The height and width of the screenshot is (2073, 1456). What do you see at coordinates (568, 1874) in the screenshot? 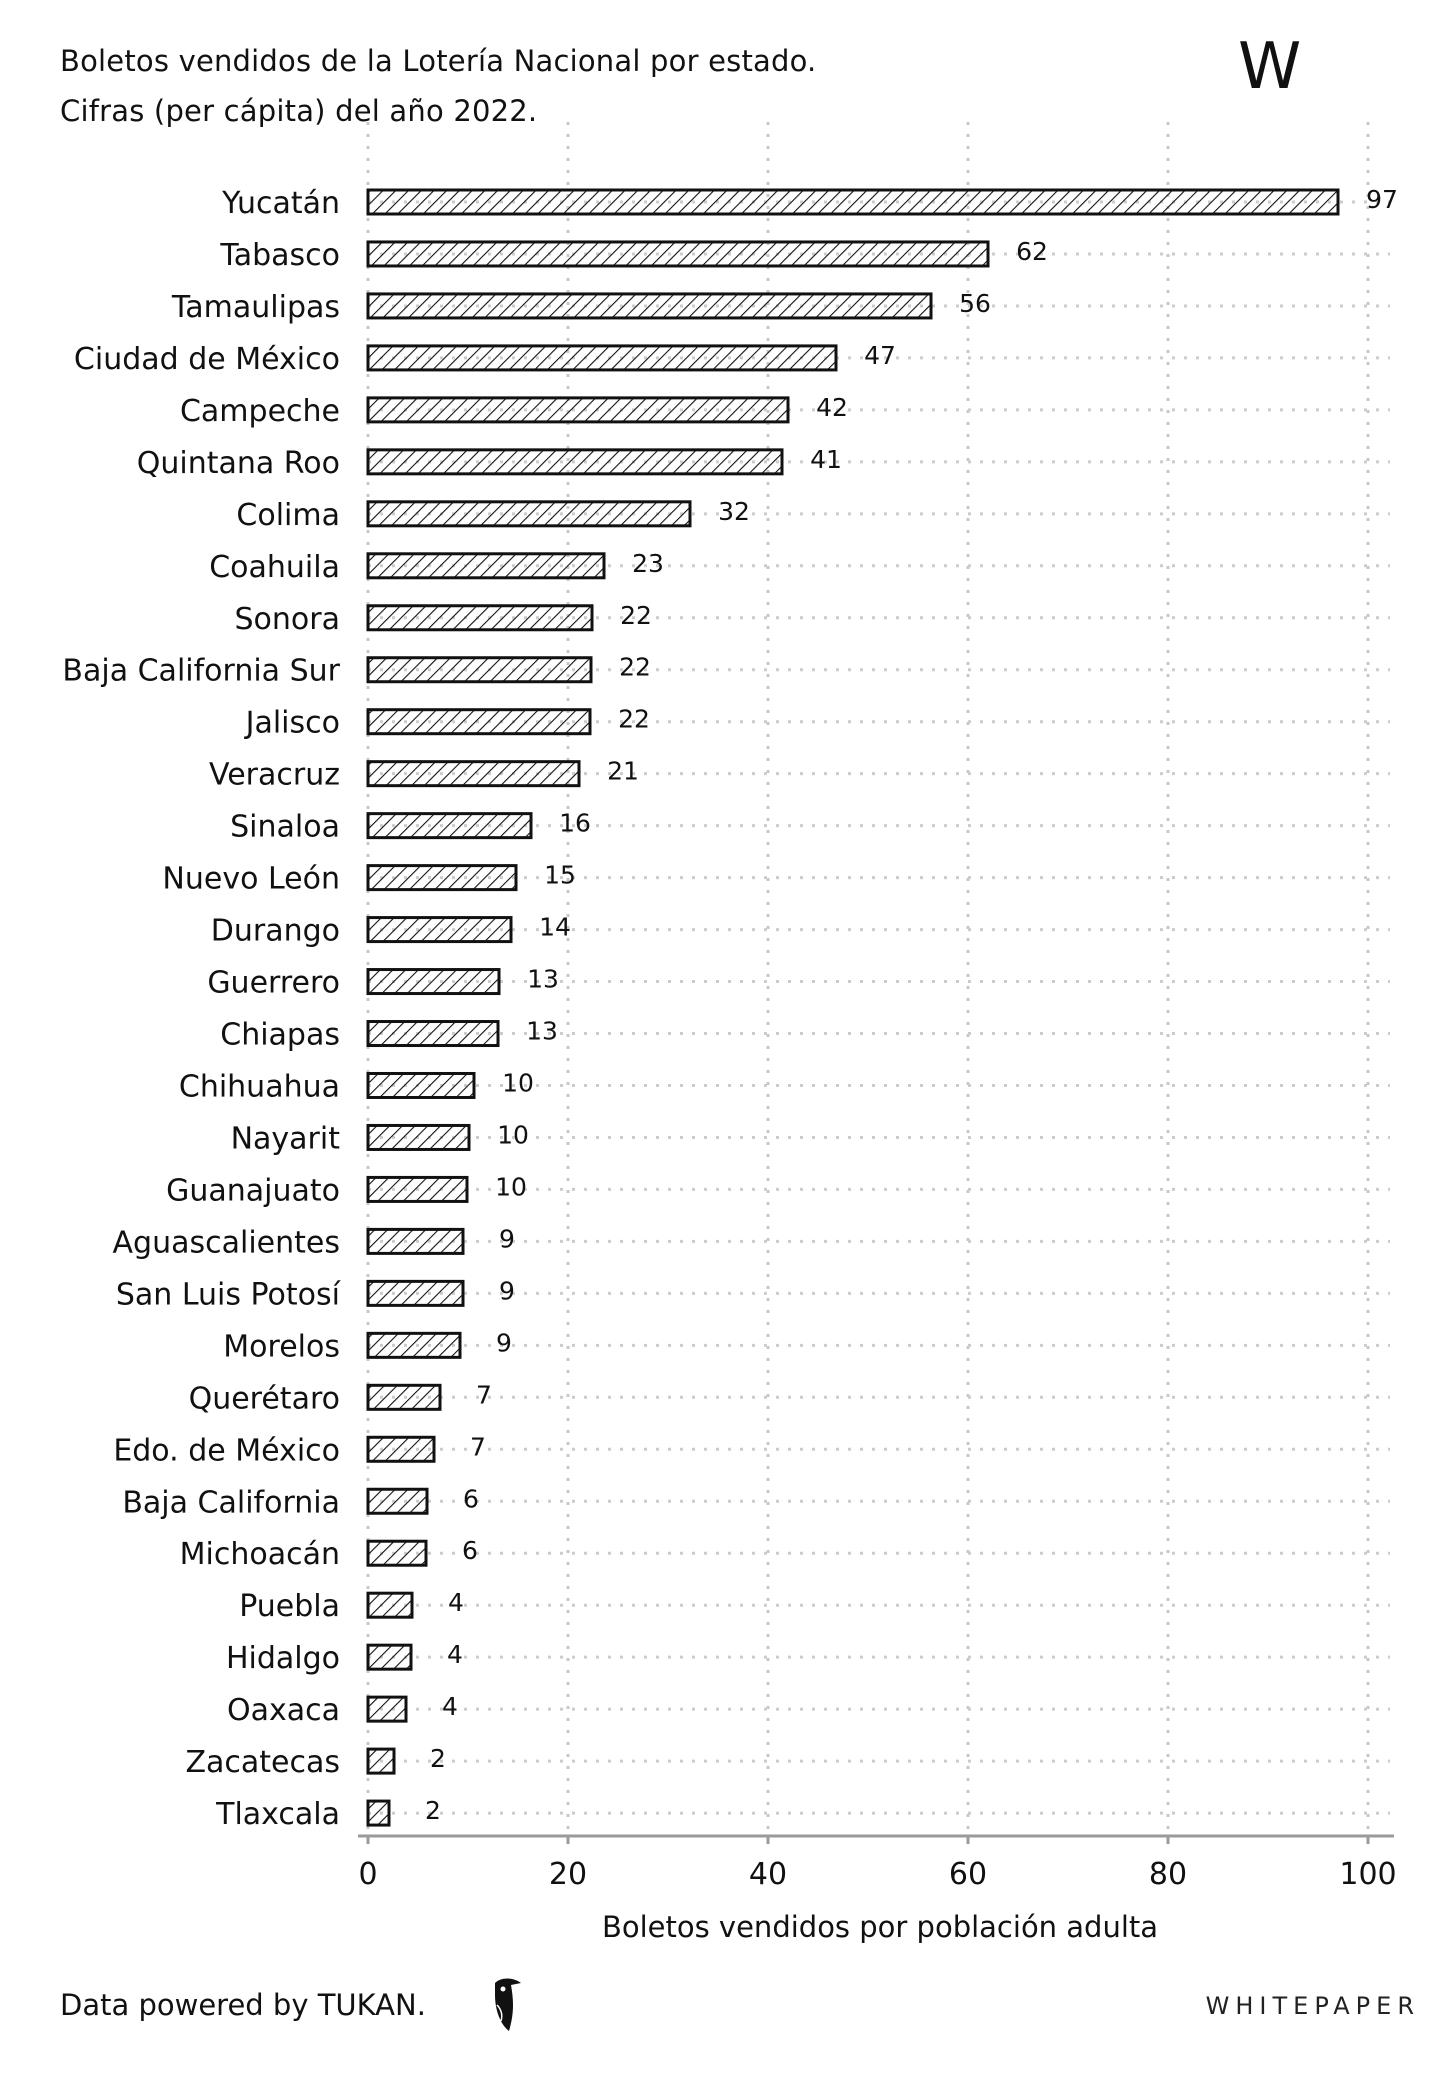
I see `x-tick-label: 20` at bounding box center [568, 1874].